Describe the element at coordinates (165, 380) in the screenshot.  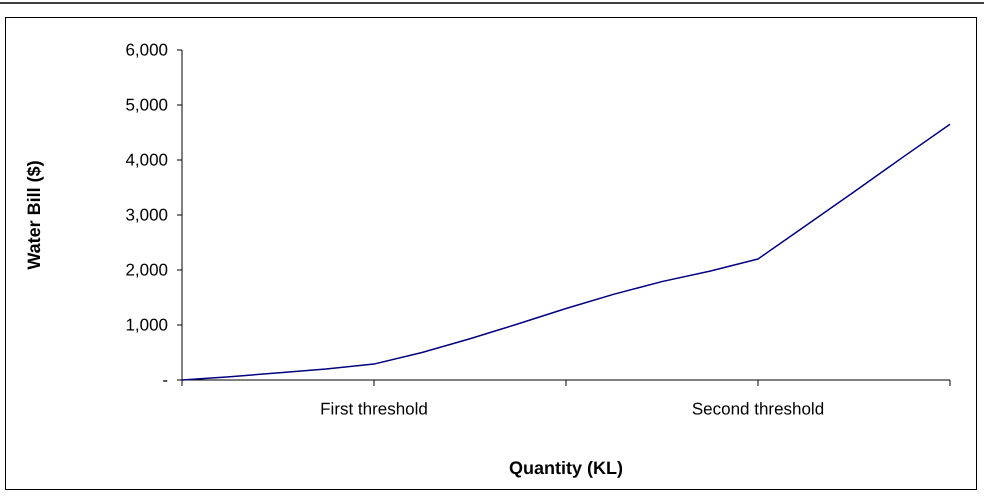
I see `y-tick-label: -` at that location.